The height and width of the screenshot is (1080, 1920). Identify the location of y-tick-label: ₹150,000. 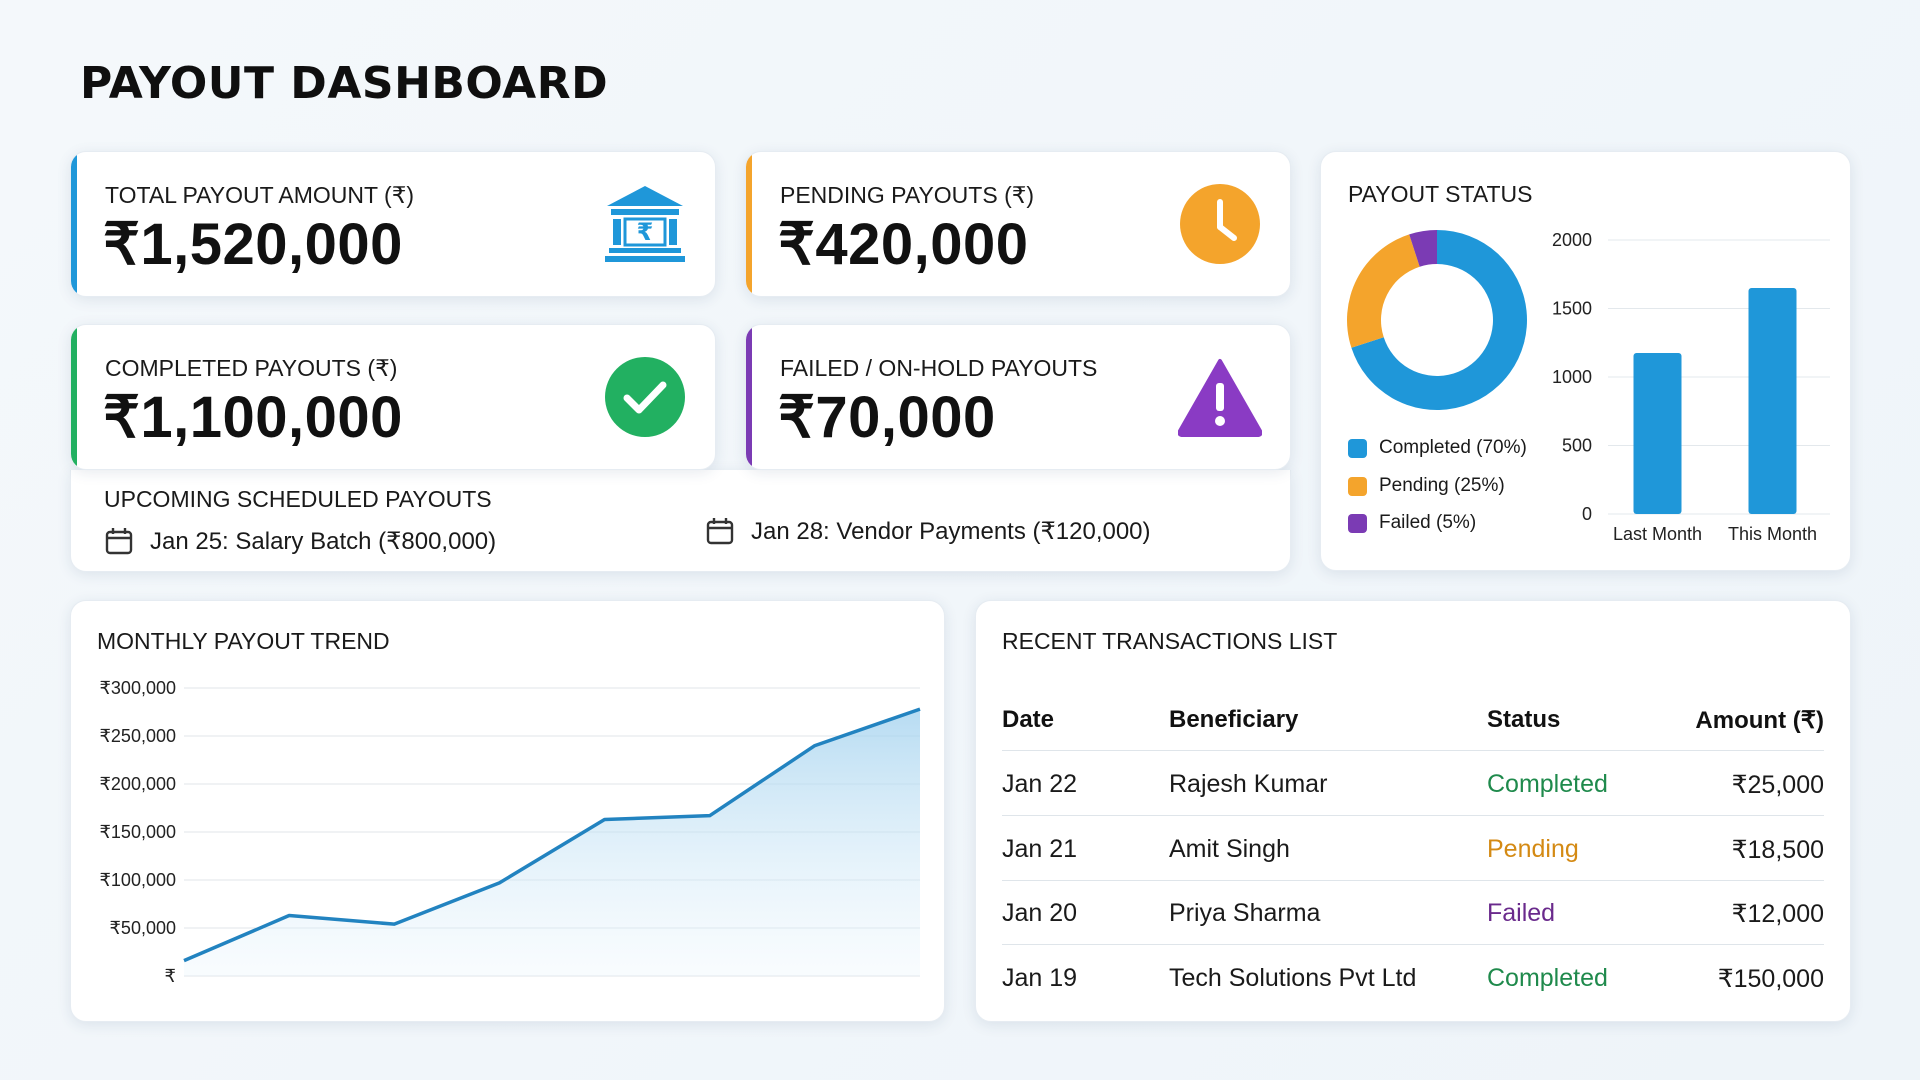
(137, 832).